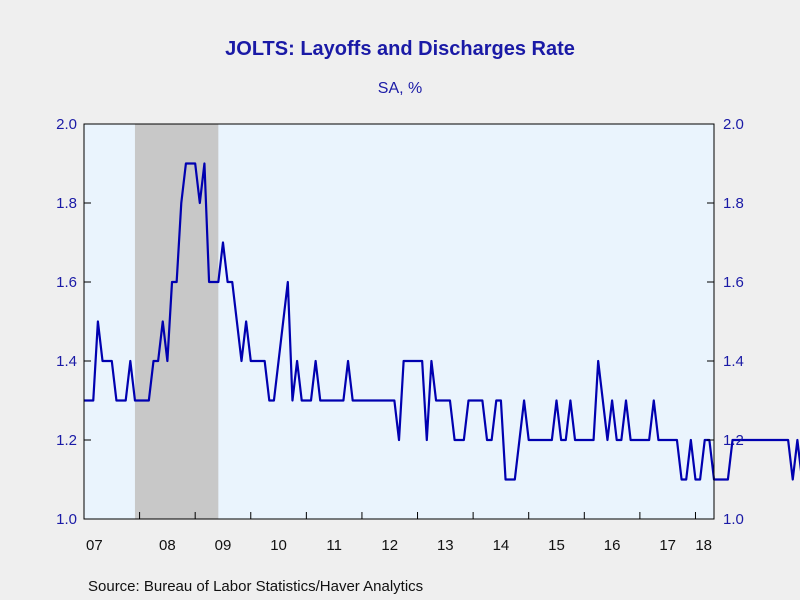  Describe the element at coordinates (167, 545) in the screenshot. I see `x-tick-label: 08` at that location.